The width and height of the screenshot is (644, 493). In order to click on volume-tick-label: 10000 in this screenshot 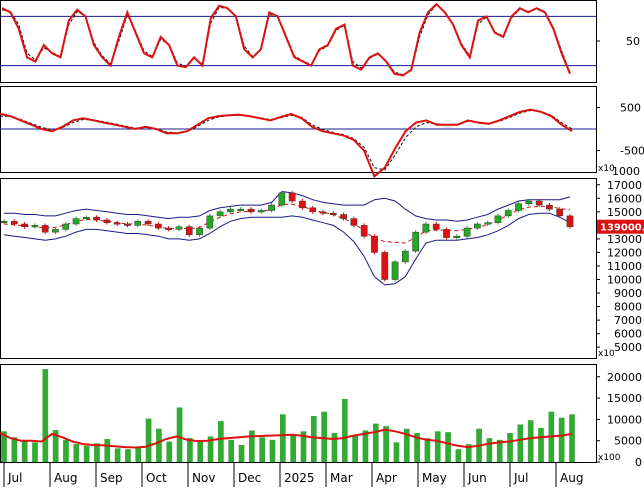, I will do `click(624, 419)`.